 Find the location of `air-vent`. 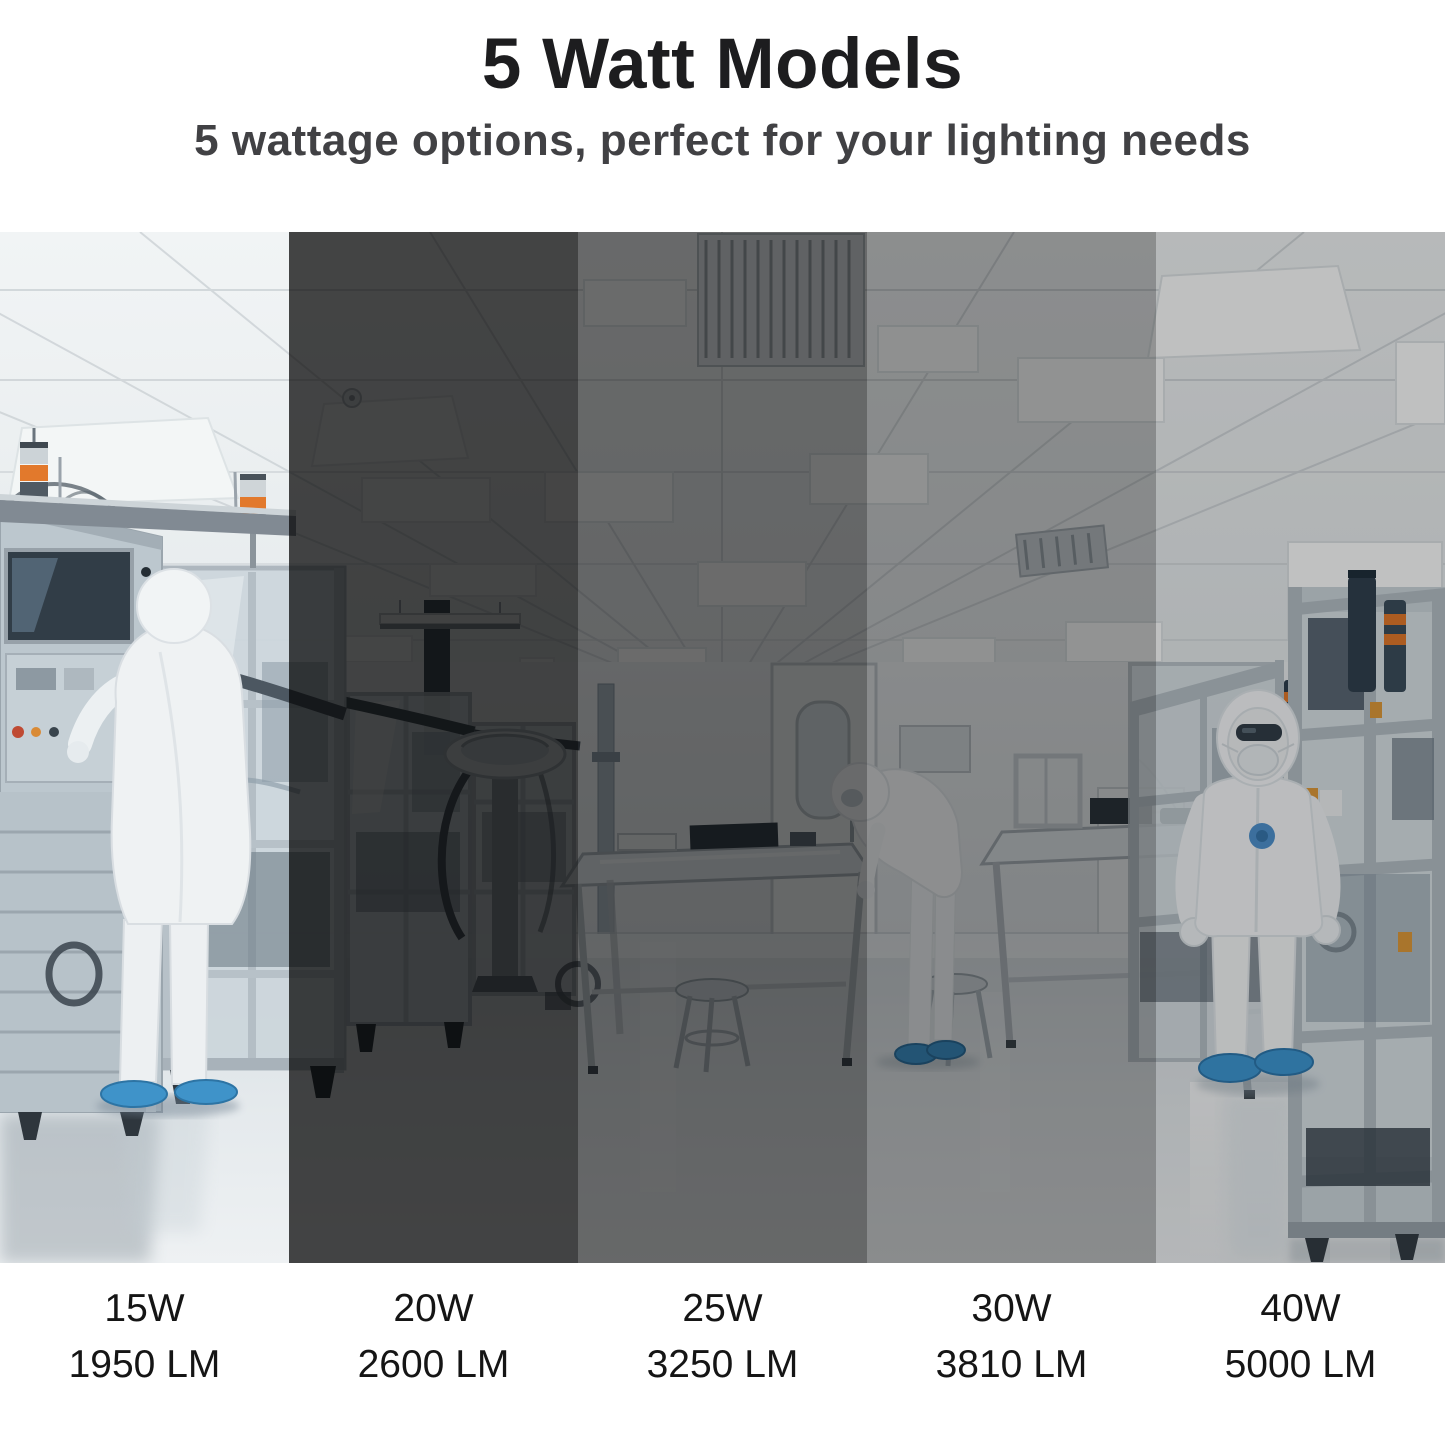

air-vent is located at coordinates (781, 300).